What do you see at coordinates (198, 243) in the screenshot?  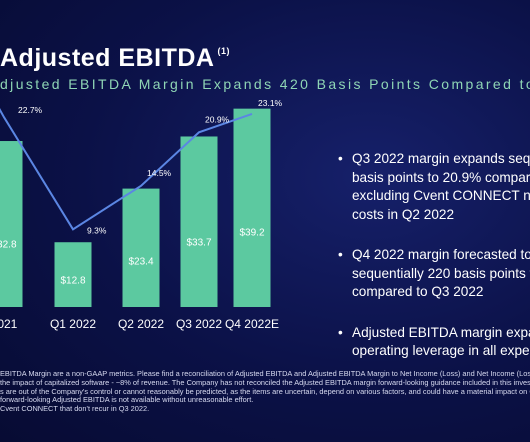 I see `bar-value-label: $33.7` at bounding box center [198, 243].